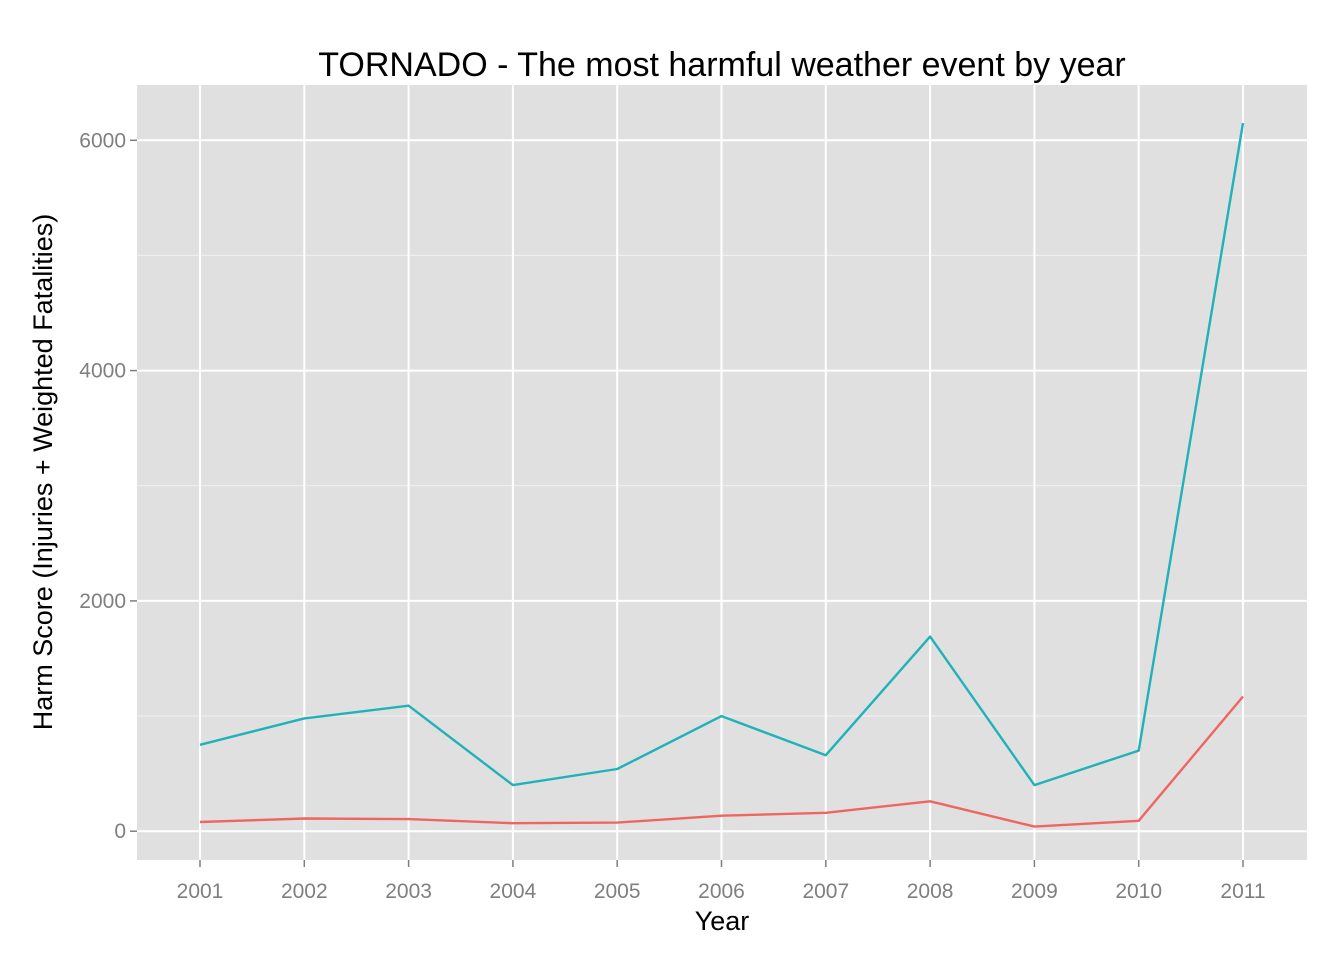 The width and height of the screenshot is (1344, 960). Describe the element at coordinates (200, 891) in the screenshot. I see `x-tick-label: 2001` at that location.